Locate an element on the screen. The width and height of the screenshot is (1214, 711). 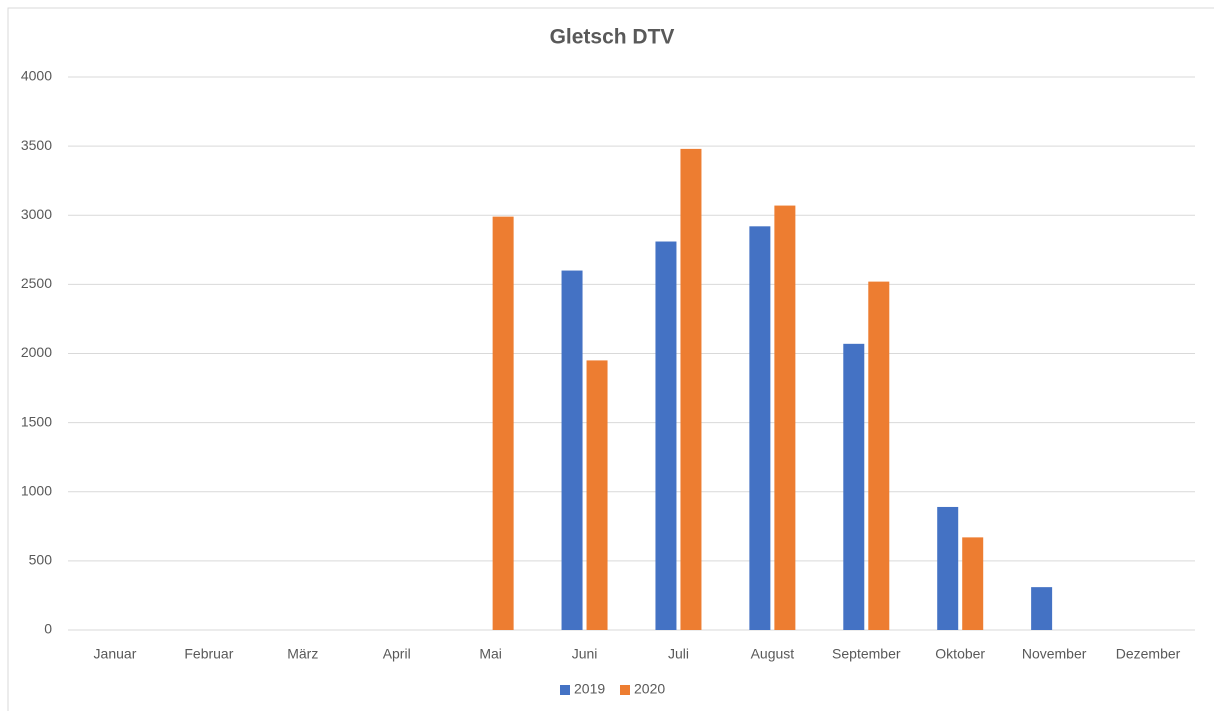
y-tick-label: 500 is located at coordinates (41, 560).